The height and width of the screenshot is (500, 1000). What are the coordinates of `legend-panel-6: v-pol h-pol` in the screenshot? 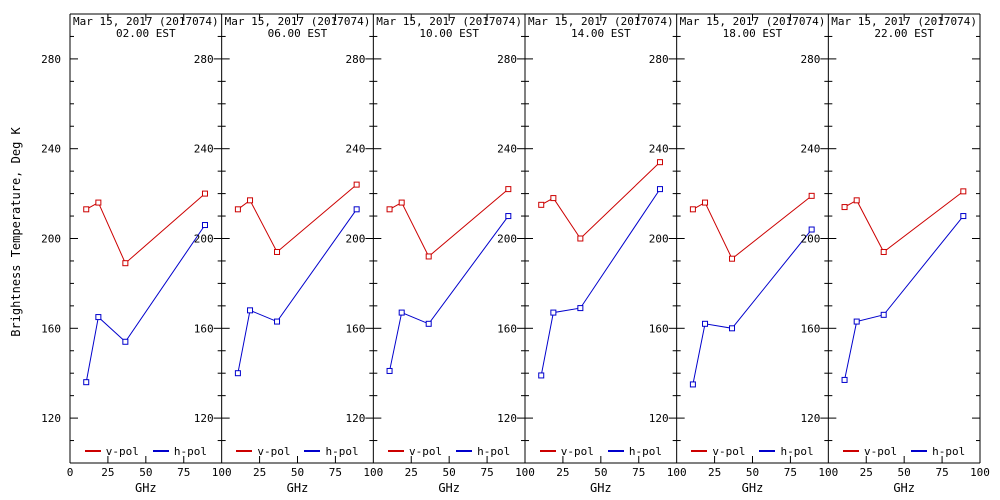 It's located at (904, 451).